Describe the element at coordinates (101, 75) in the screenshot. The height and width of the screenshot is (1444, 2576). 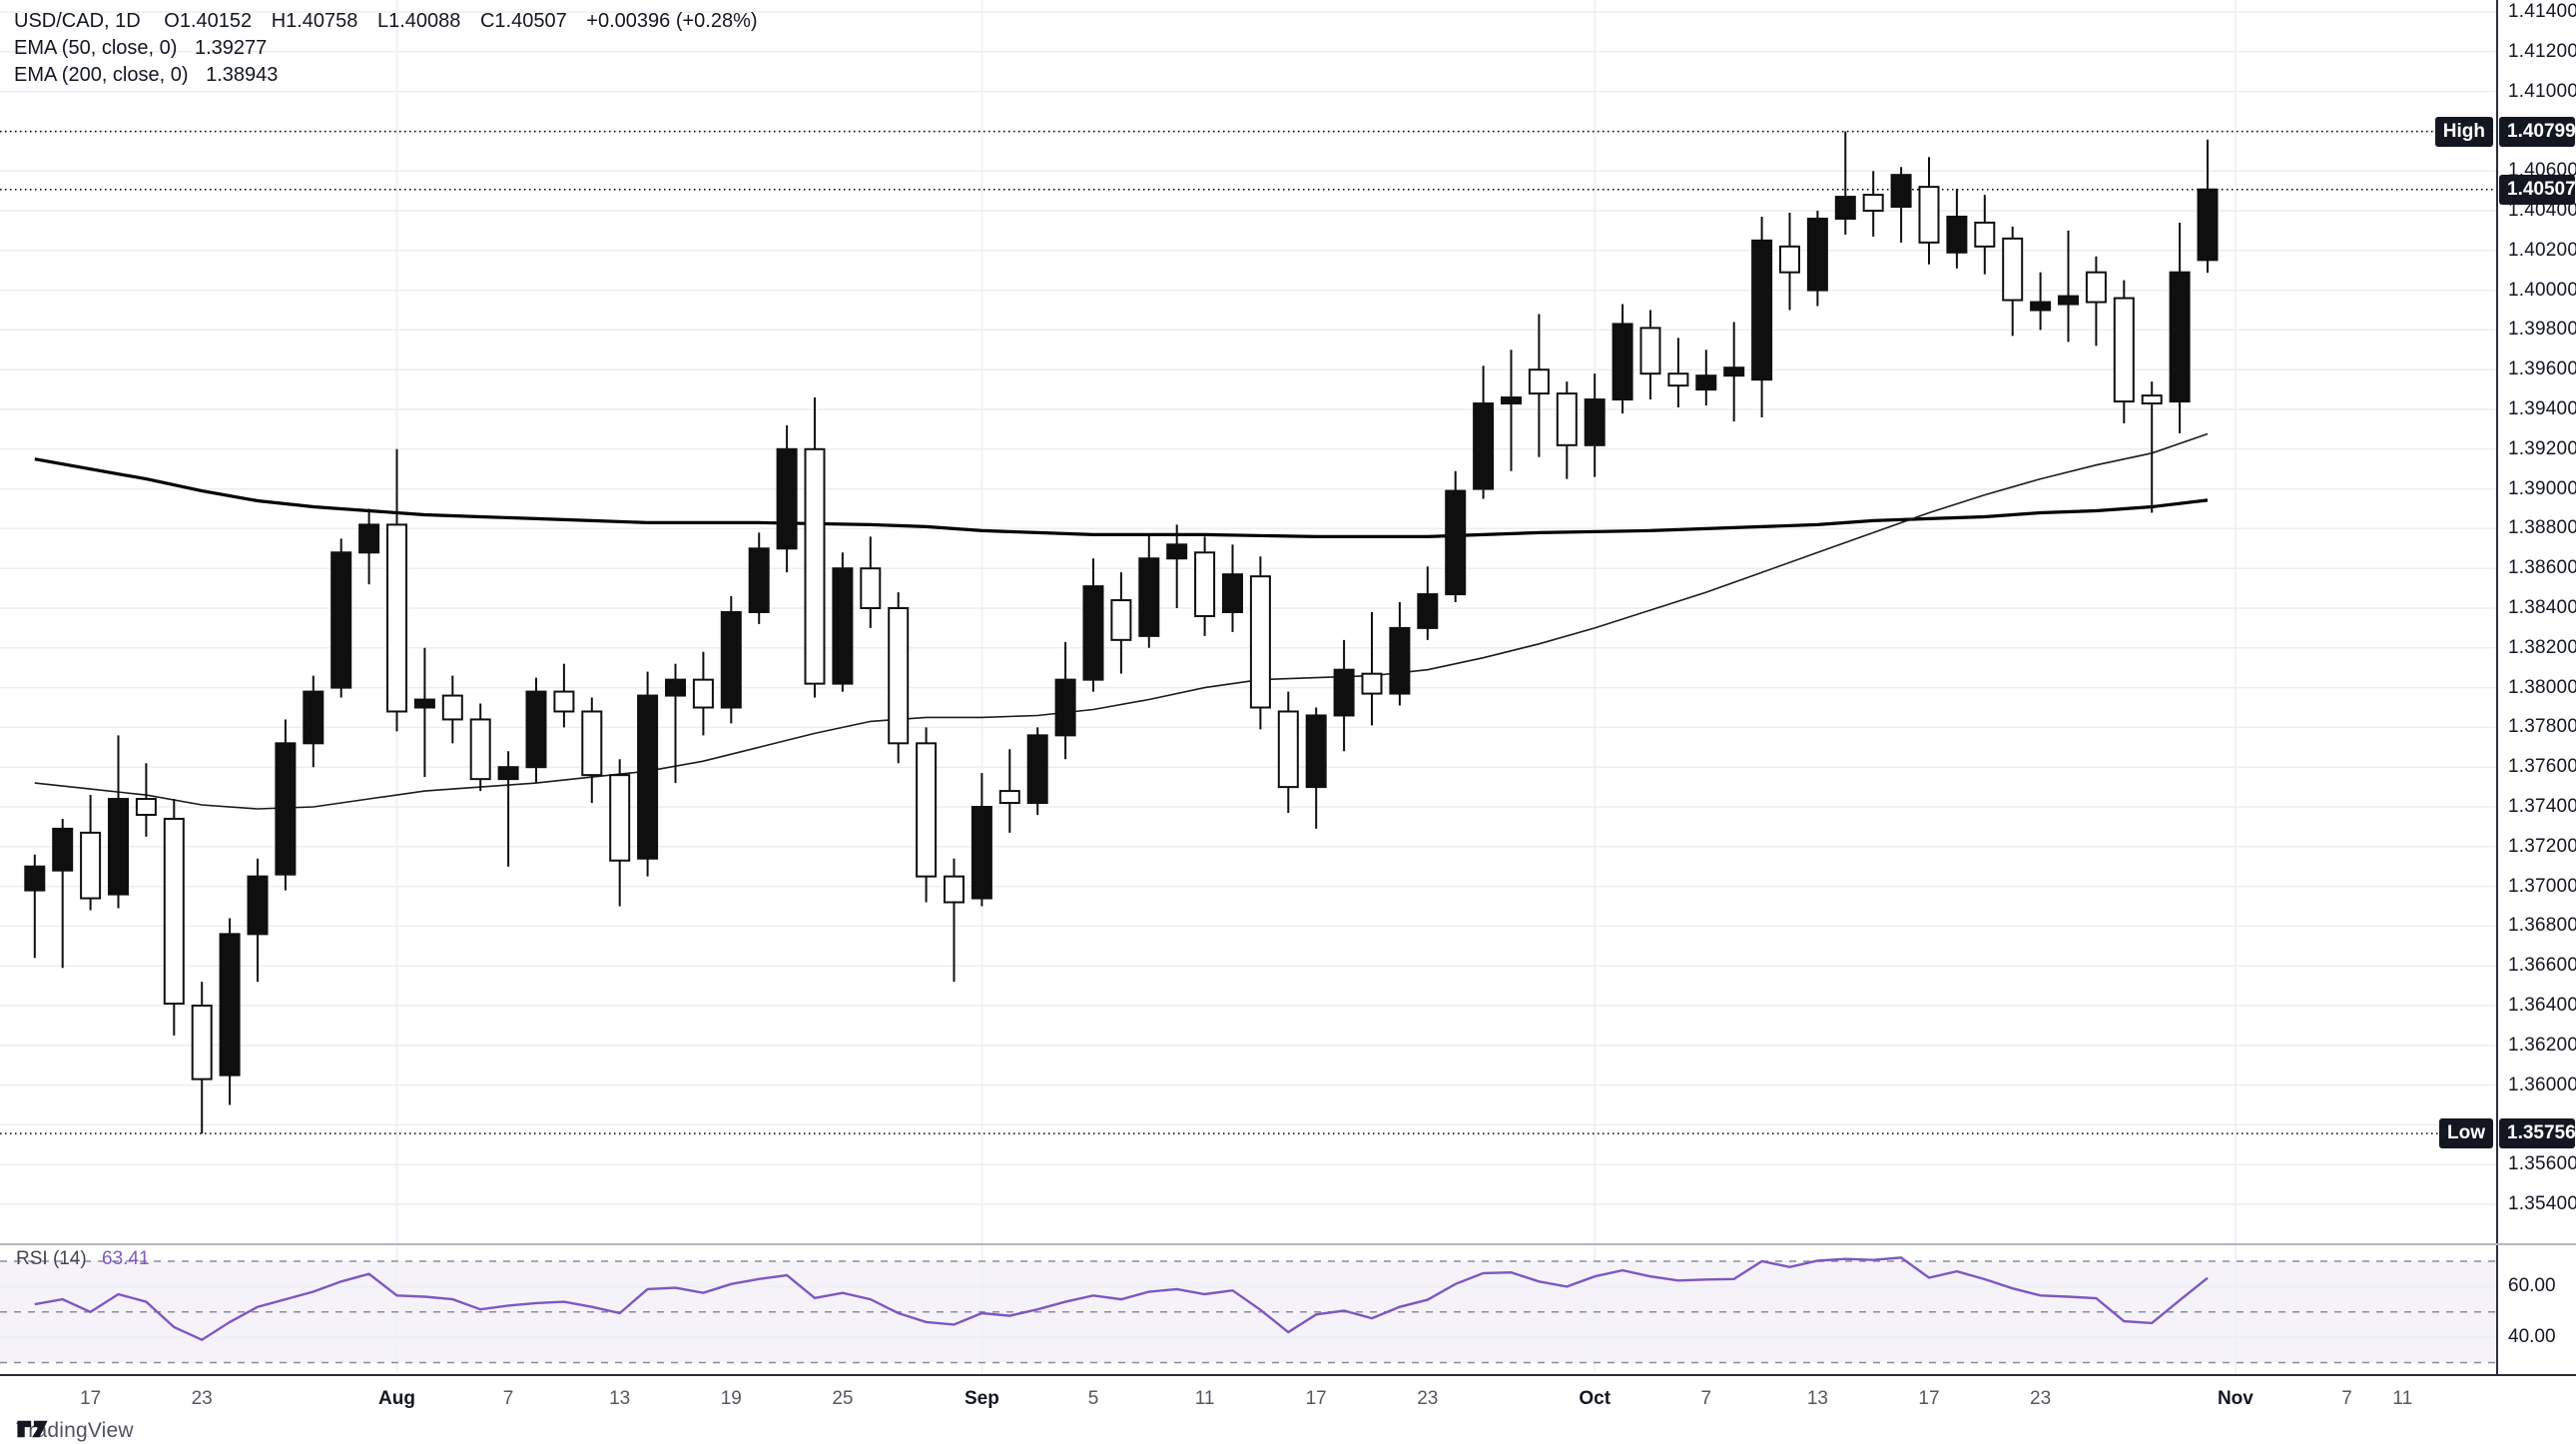
I see `ema200-label: EMA (200, close, 0)` at that location.